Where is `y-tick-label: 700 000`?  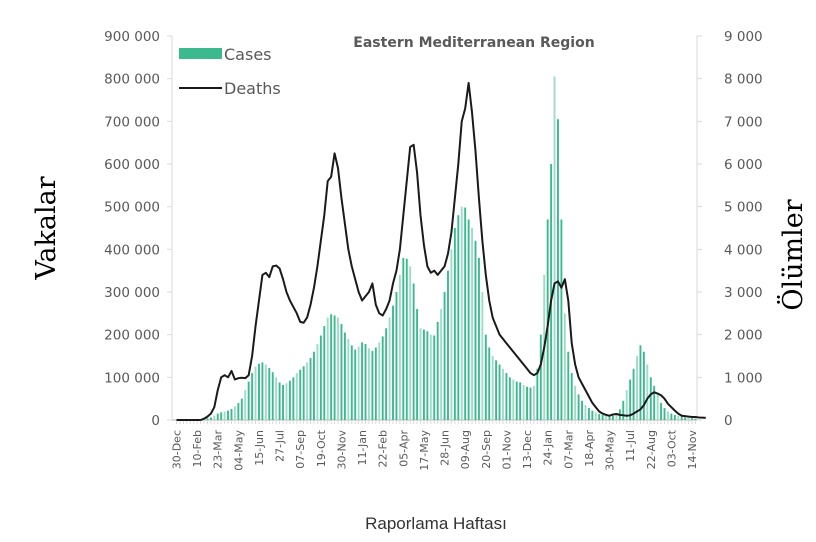
y-tick-label: 700 000 is located at coordinates (132, 122).